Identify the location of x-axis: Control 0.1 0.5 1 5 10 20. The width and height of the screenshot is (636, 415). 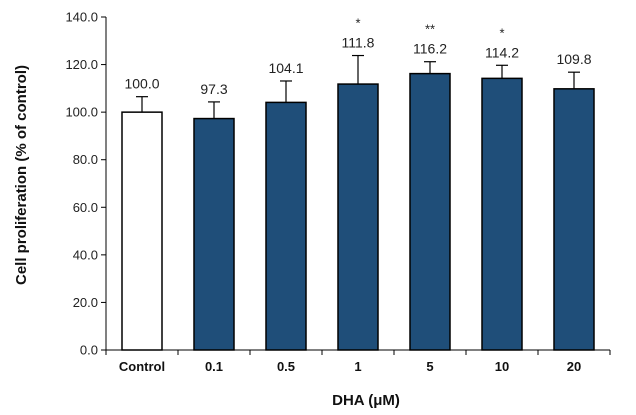
(358, 361).